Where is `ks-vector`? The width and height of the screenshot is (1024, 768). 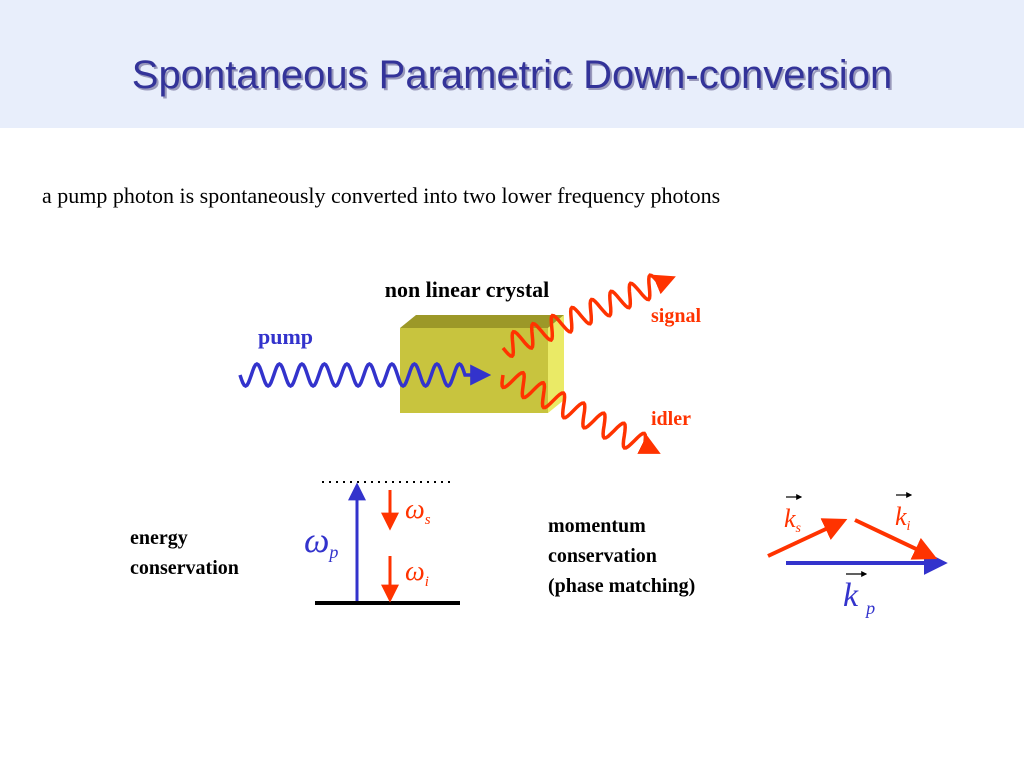 ks-vector is located at coordinates (807, 538).